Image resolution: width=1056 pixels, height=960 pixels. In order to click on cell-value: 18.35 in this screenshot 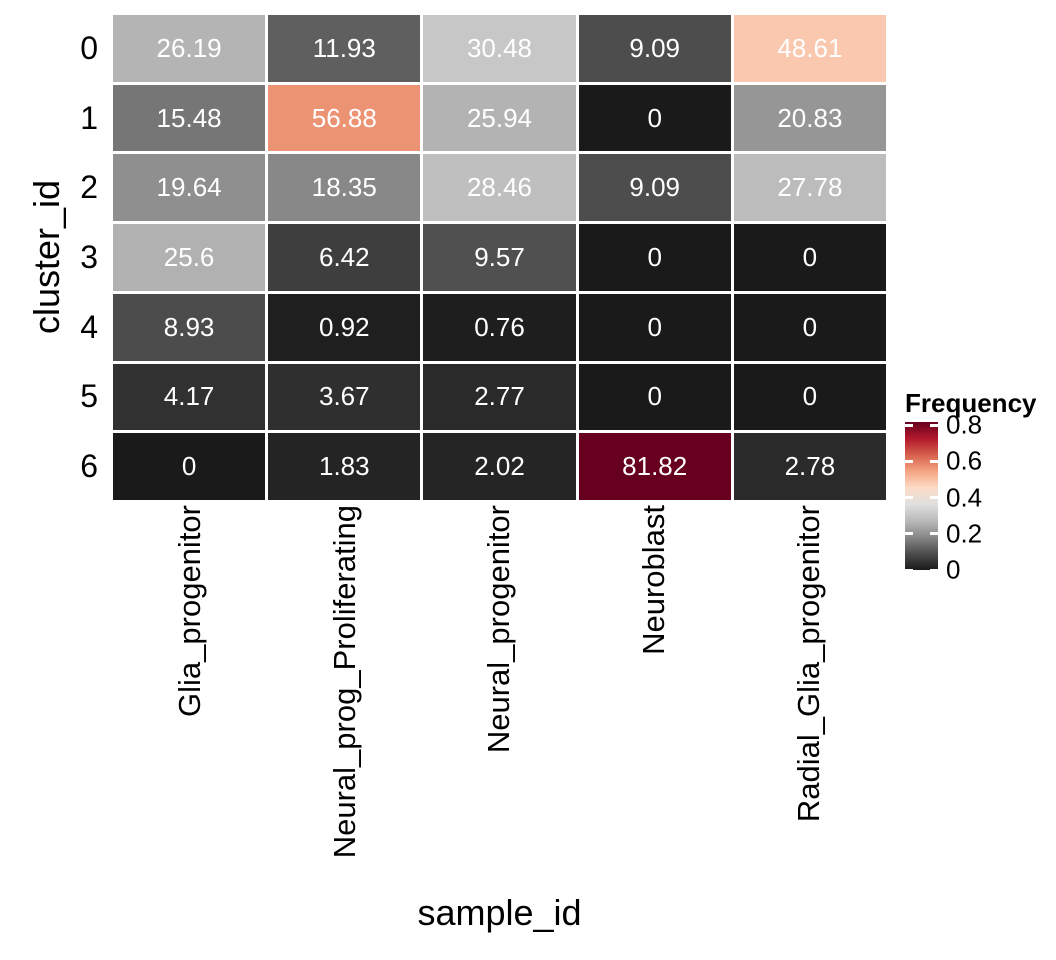, I will do `click(344, 187)`.